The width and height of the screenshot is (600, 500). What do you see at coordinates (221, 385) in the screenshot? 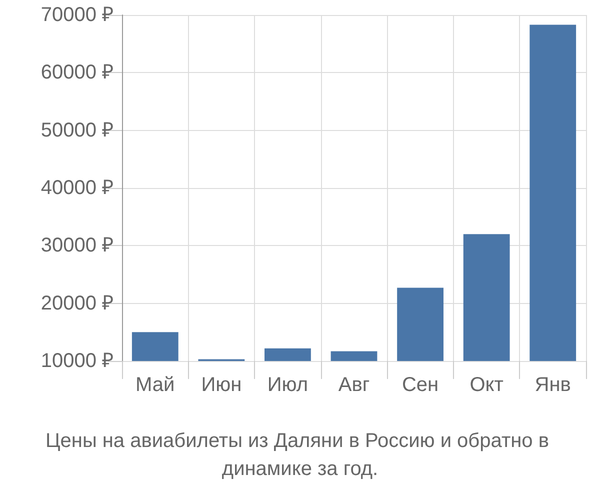
I see `x-tick-label: Июн` at bounding box center [221, 385].